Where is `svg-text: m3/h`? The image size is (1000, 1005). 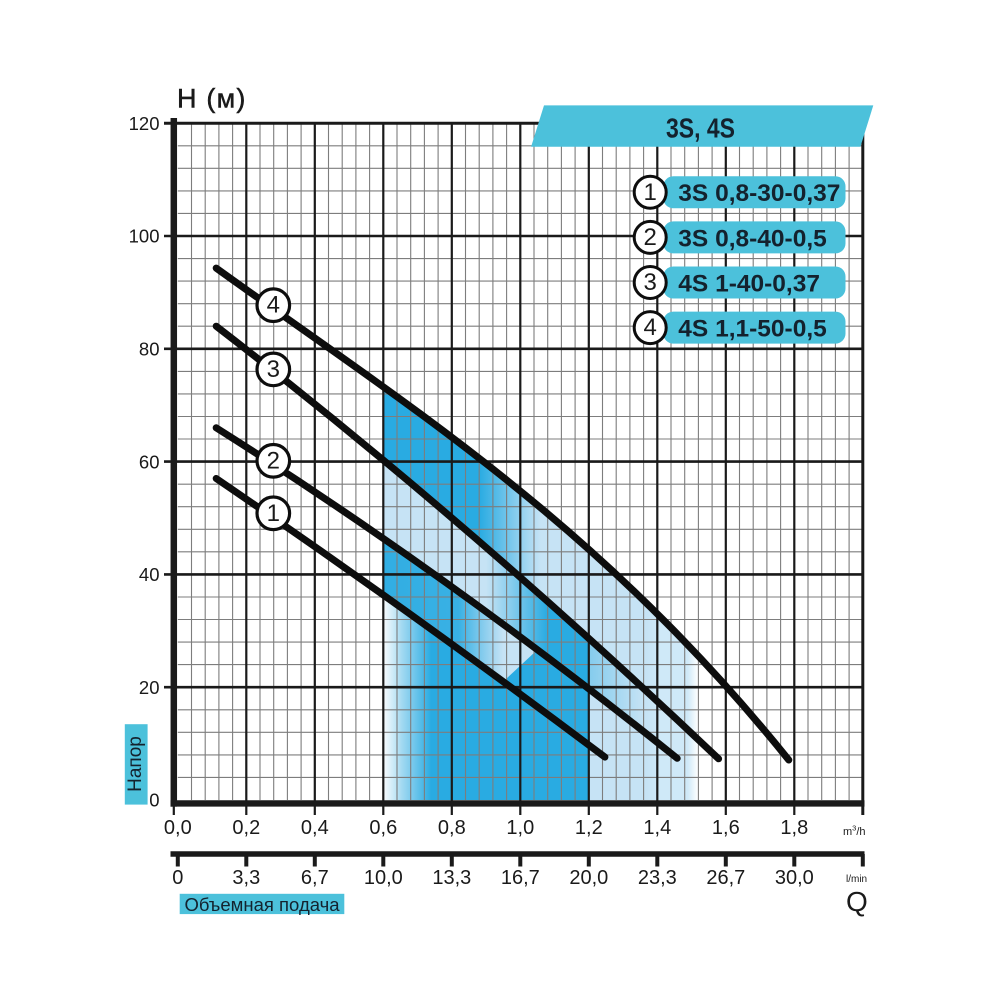 svg-text: m3/h is located at coordinates (854, 831).